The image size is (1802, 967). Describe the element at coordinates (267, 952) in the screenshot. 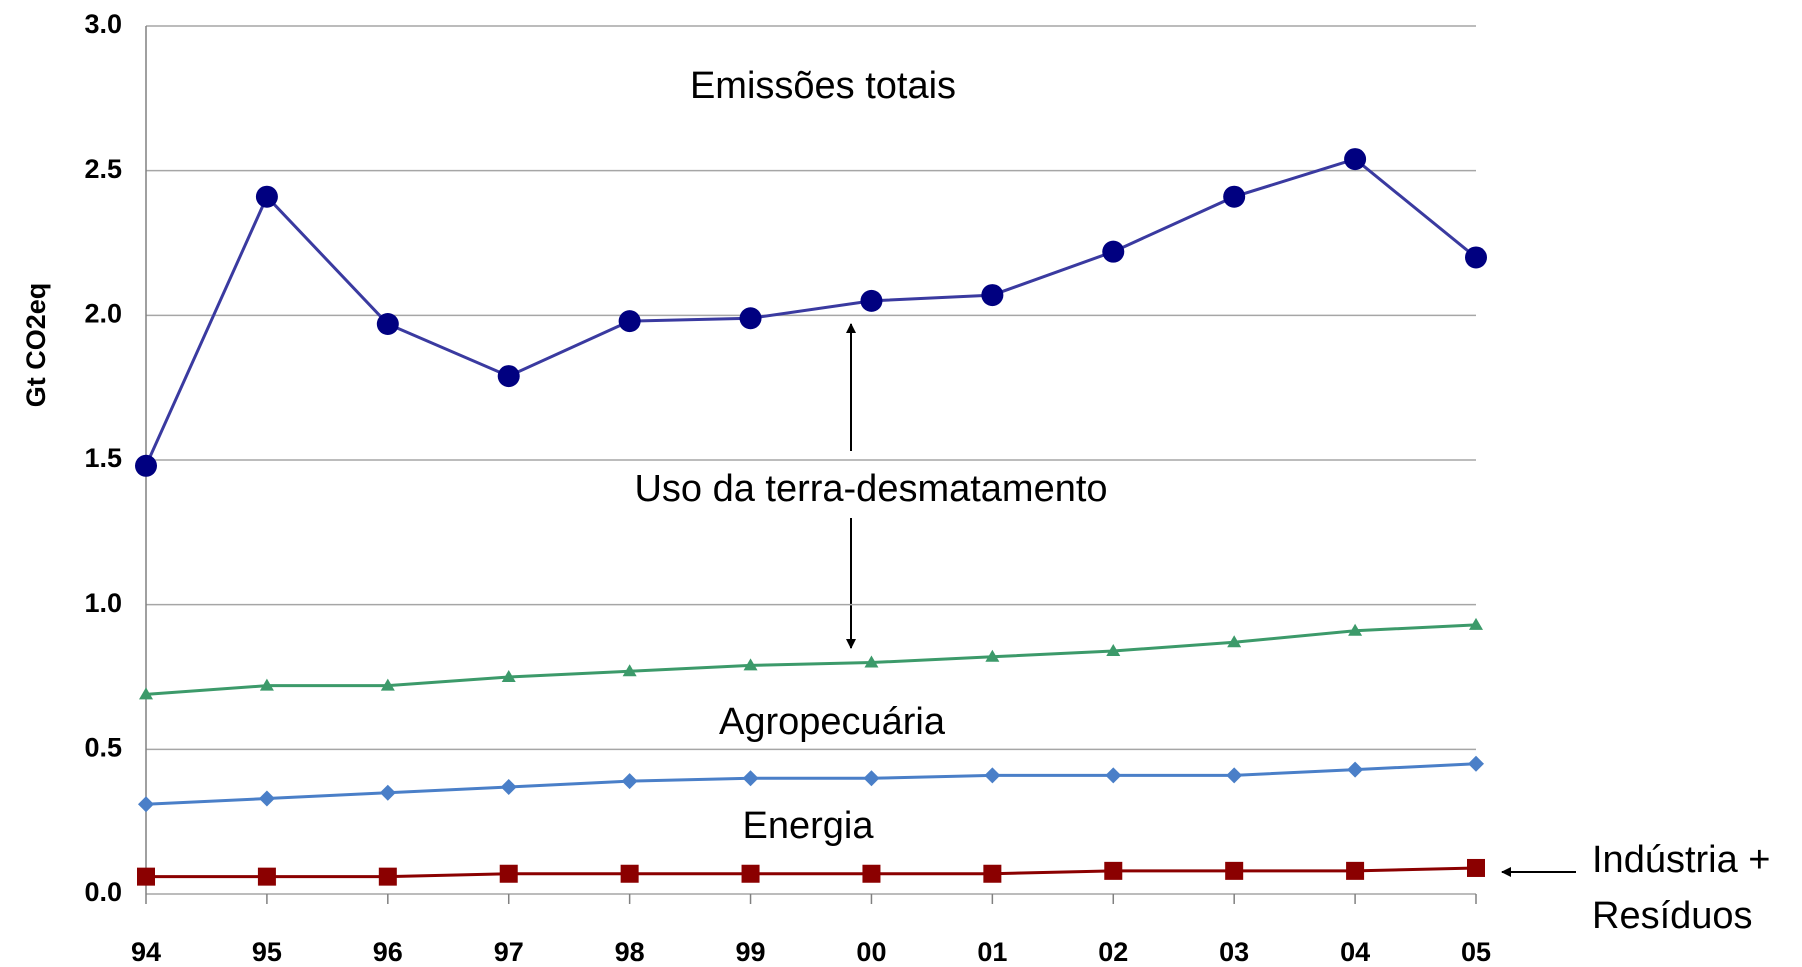

I see `x-tick-label: 95` at that location.